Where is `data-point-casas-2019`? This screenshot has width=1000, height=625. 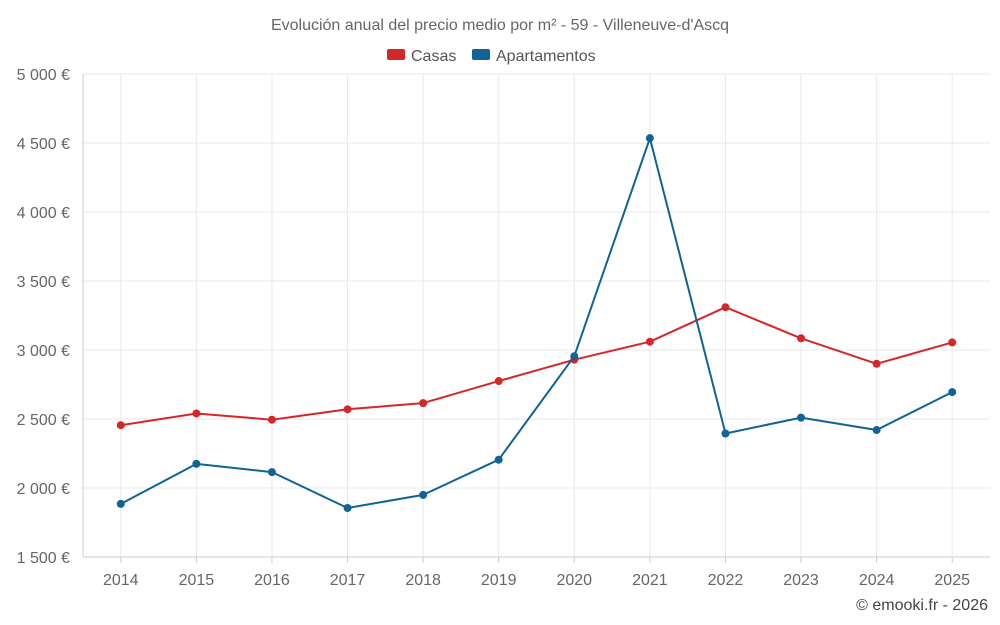
data-point-casas-2019 is located at coordinates (498, 381).